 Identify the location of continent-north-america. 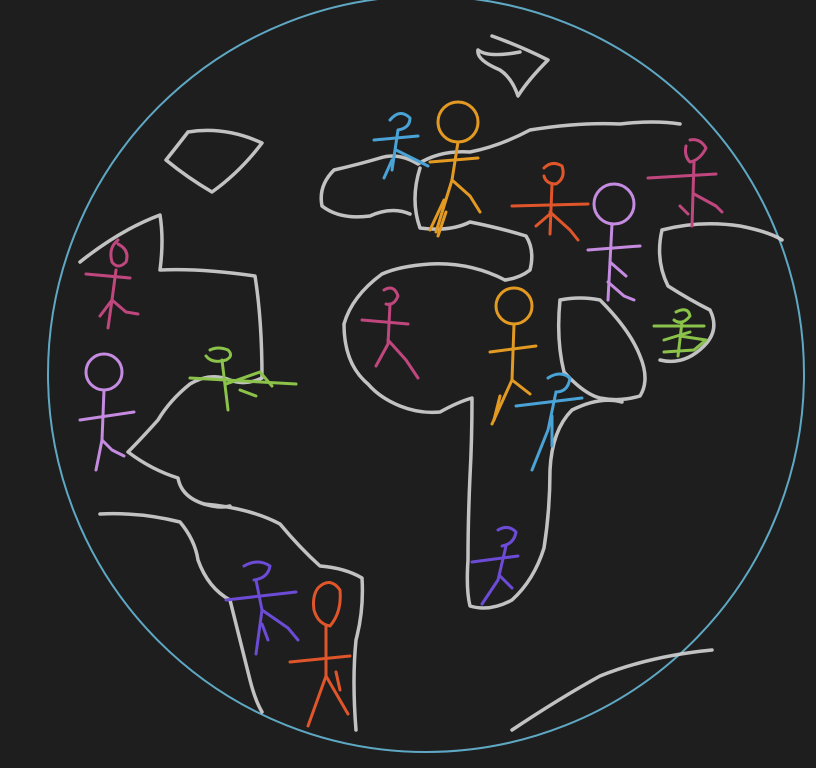
(171, 361).